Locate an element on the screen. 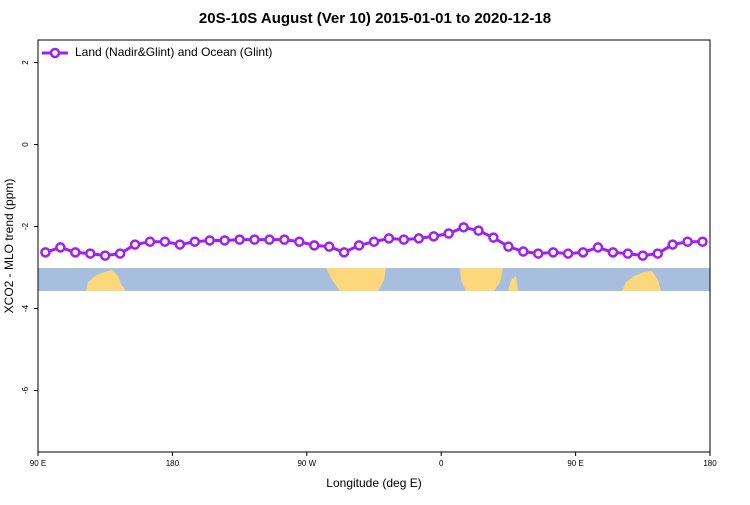 The width and height of the screenshot is (750, 505). y-tick-label: -4 is located at coordinates (25, 308).